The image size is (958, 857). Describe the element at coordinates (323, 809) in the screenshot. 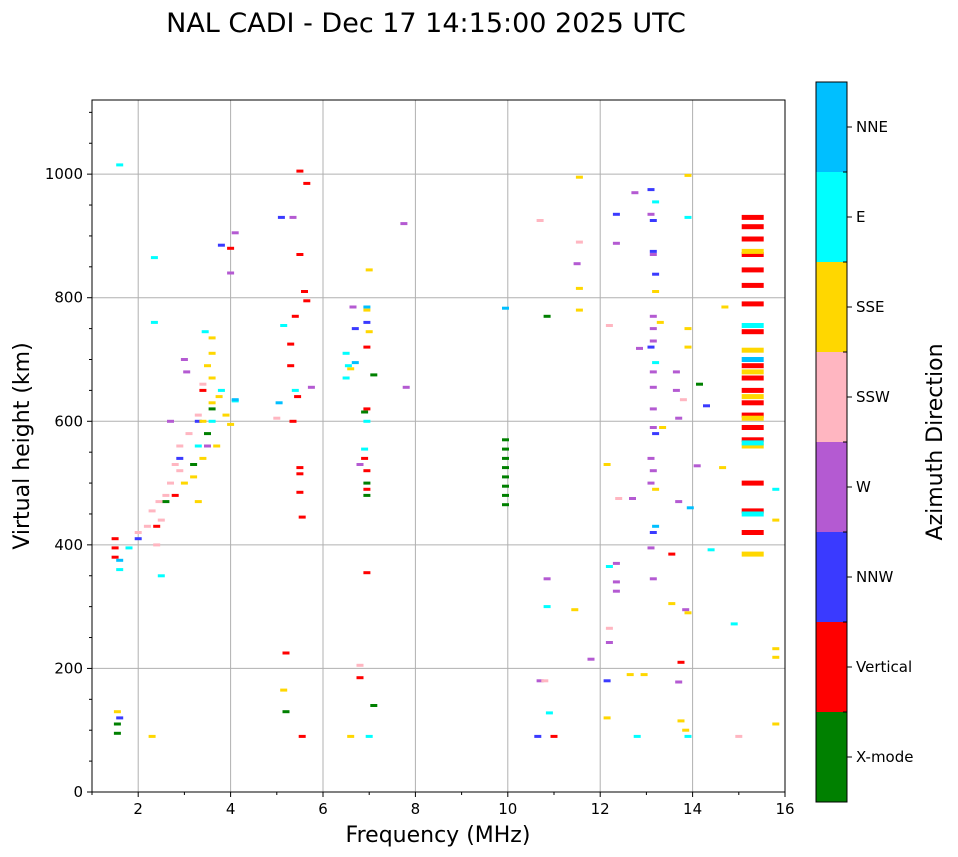

I see `x-tick-label: 6` at that location.